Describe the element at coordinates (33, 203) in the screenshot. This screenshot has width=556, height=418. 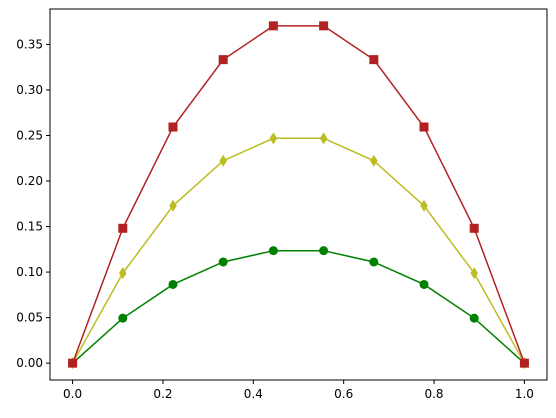
I see `y-axis: 0.00 0.05 0.10 0.15 0.20 0.25 0.30 0.35` at that location.